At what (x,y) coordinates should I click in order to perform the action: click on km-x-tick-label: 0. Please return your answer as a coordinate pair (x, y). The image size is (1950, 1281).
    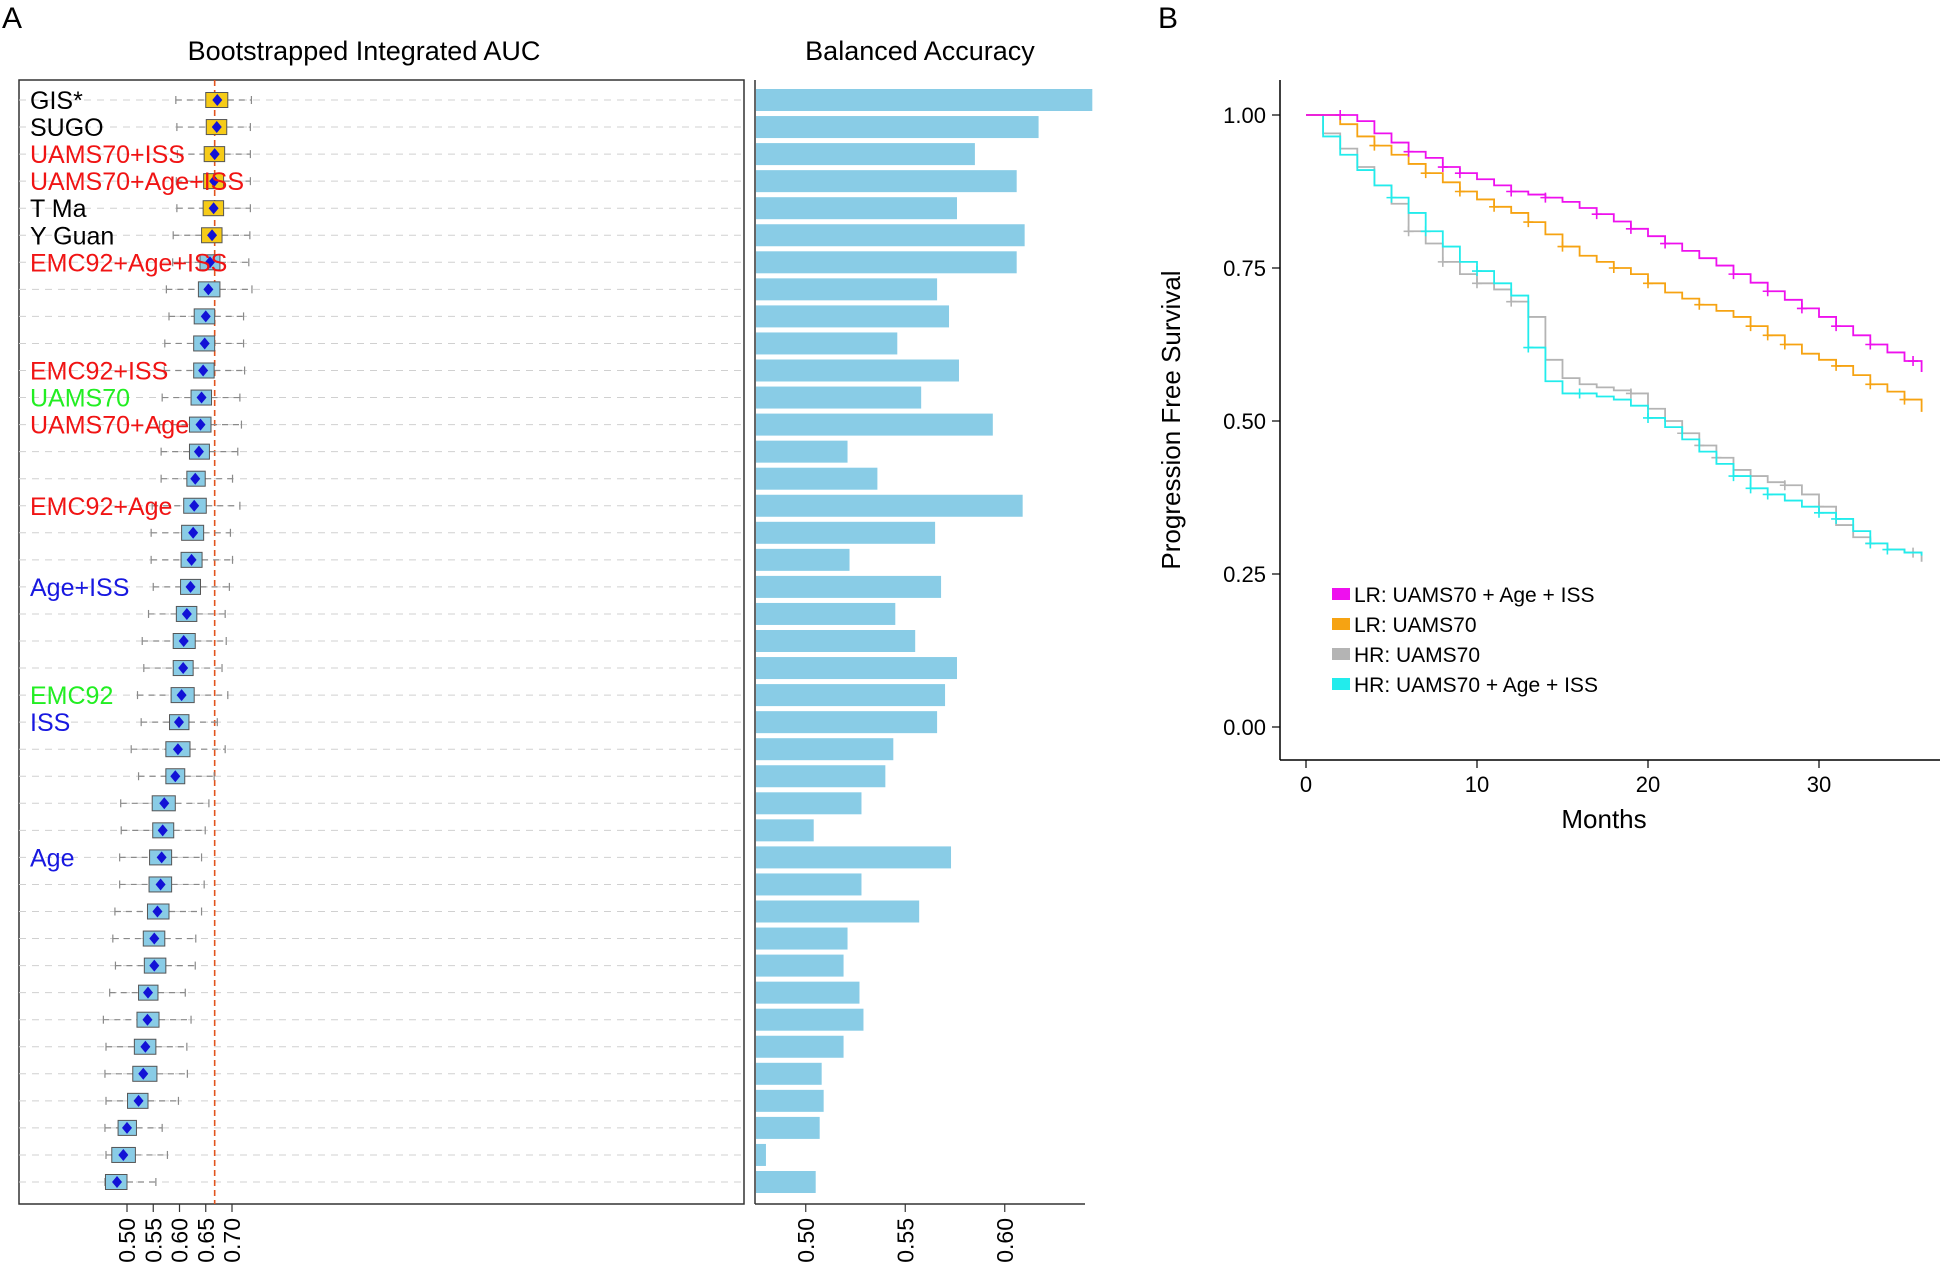
    Looking at the image, I should click on (1306, 784).